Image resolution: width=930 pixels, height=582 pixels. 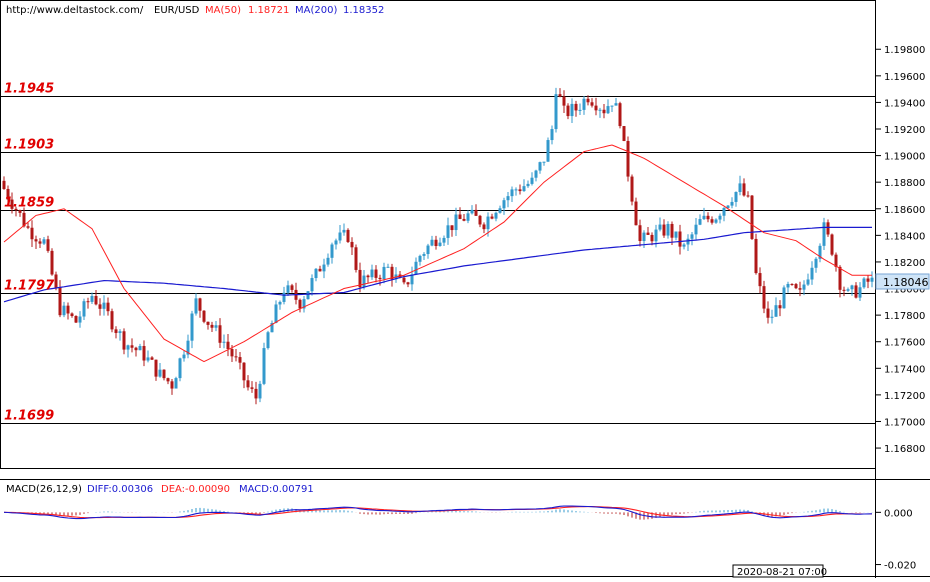 I want to click on macd-tick-label: -0.020, so click(x=900, y=566).